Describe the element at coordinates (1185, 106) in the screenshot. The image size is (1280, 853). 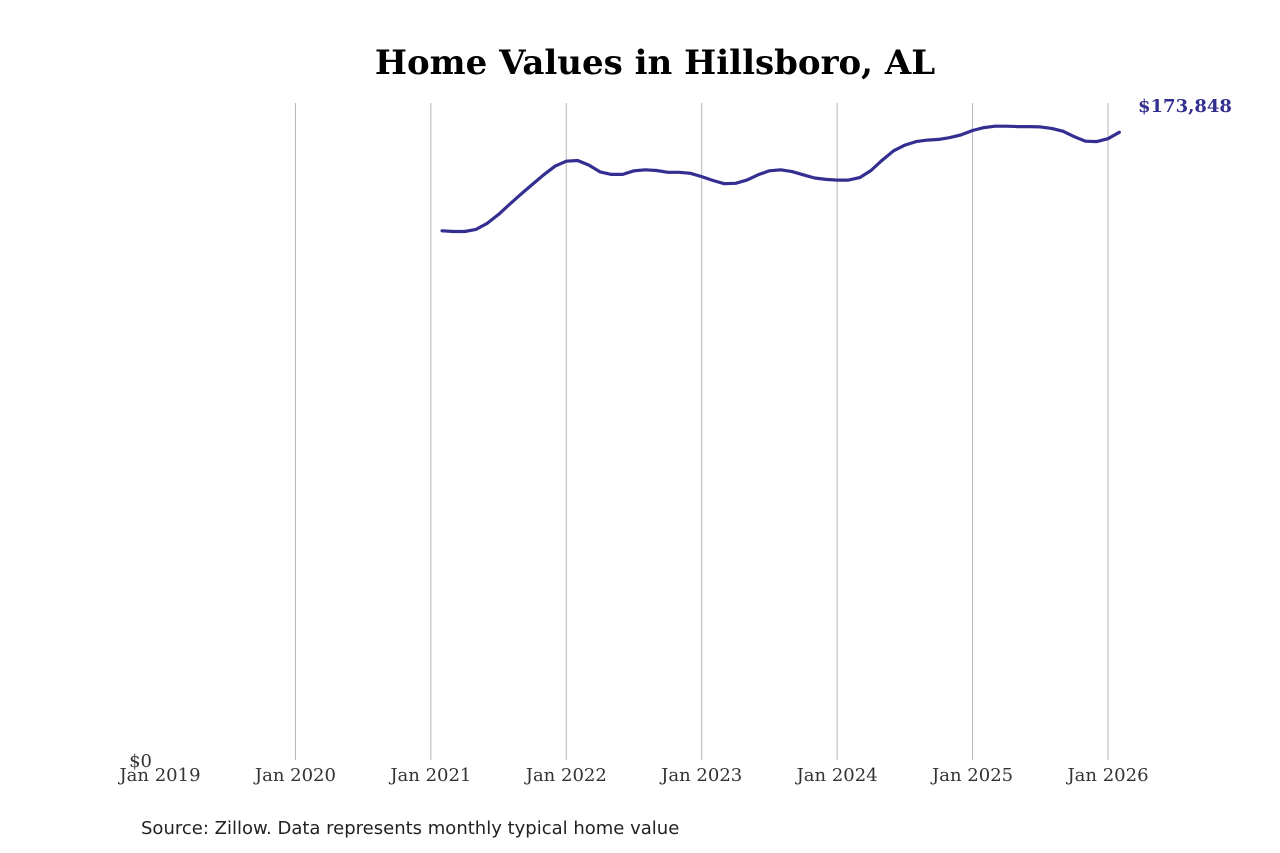
I see `end-value-label: $173,848` at that location.